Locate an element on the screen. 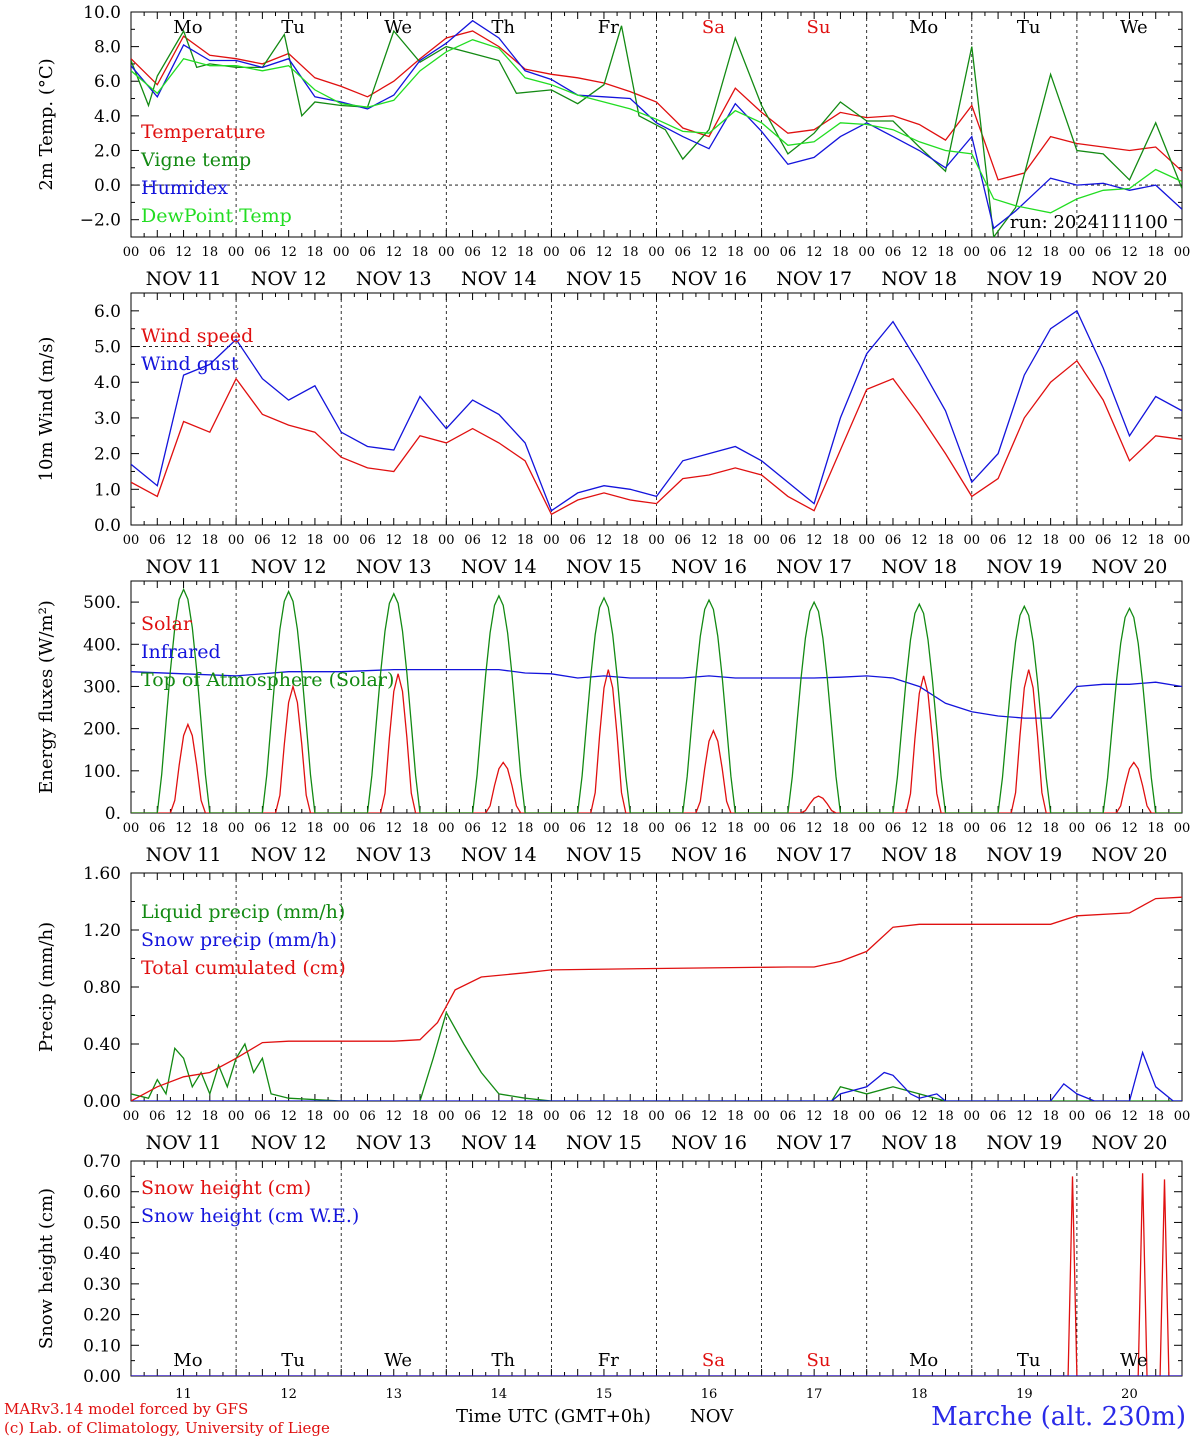 This screenshot has width=1194, height=1440. y-tick-label: 4.0 is located at coordinates (107, 117).